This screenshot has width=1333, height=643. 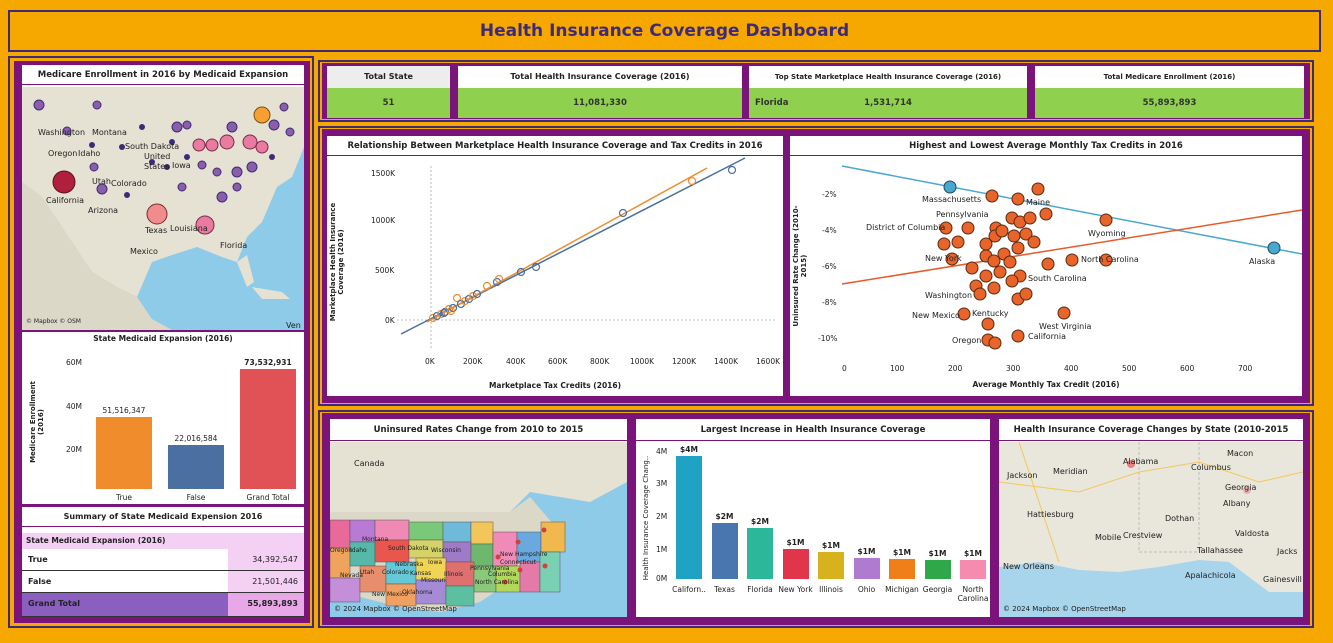 I want to click on header-bar: Health Insurance Coverage Dashboard, so click(x=664, y=31).